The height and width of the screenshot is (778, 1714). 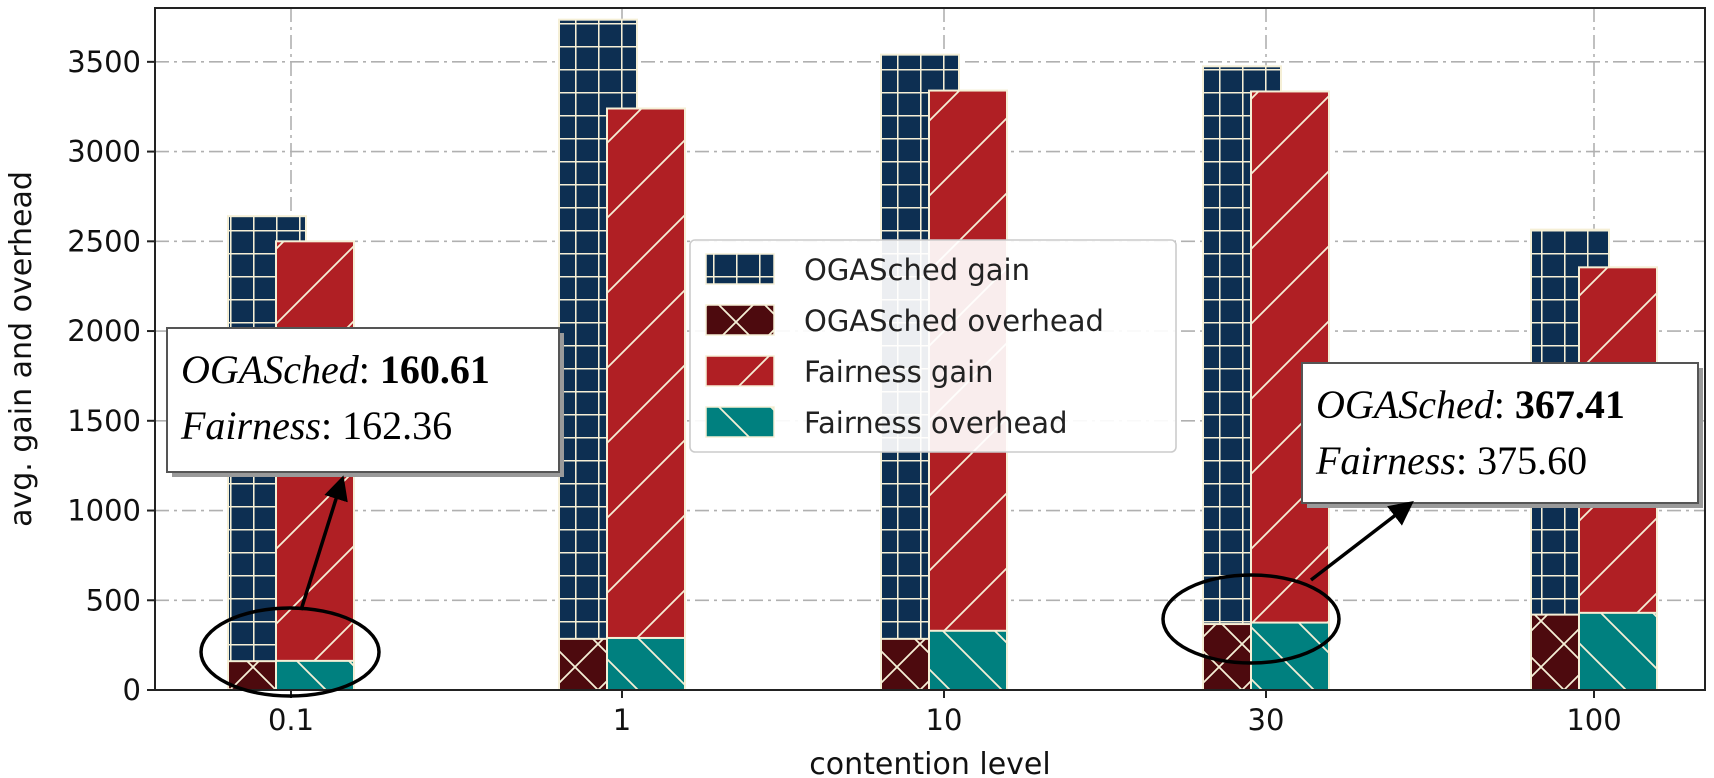 I want to click on legend-swatch-ogasched-overhead, so click(x=740, y=320).